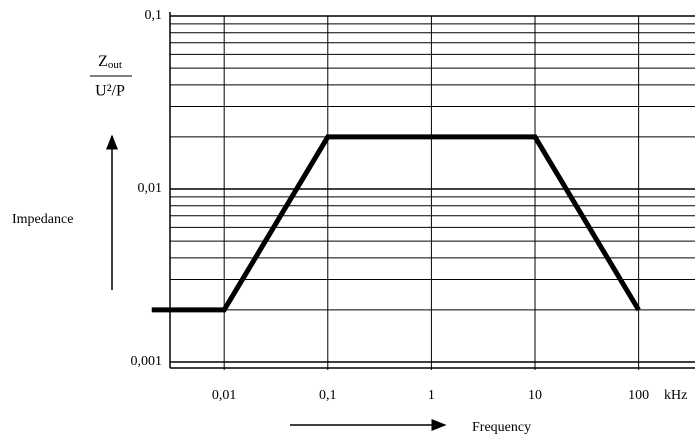  Describe the element at coordinates (110, 62) in the screenshot. I see `y-fraction-numerator: Zout` at that location.